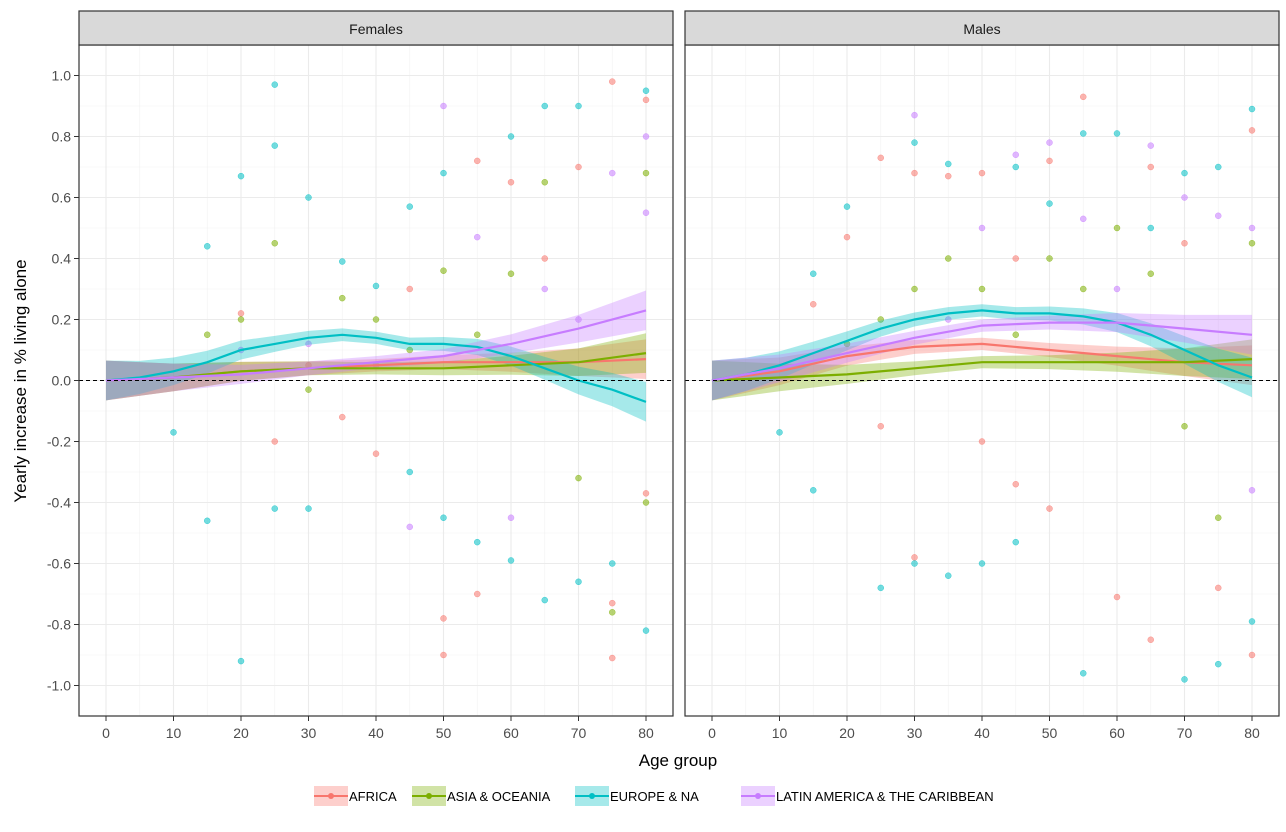 The height and width of the screenshot is (832, 1286). I want to click on y-tick-label: -0.2, so click(59, 442).